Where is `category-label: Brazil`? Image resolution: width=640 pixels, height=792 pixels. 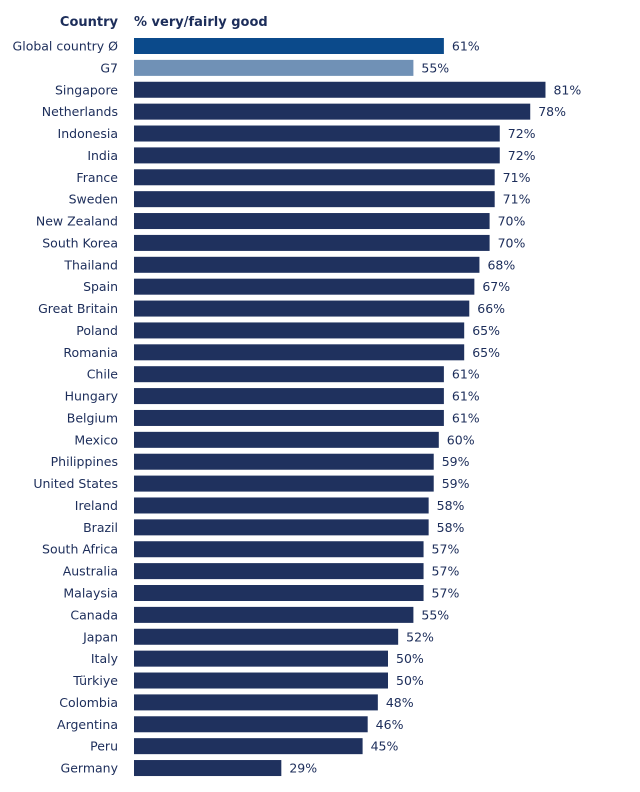
category-label: Brazil is located at coordinates (100, 527).